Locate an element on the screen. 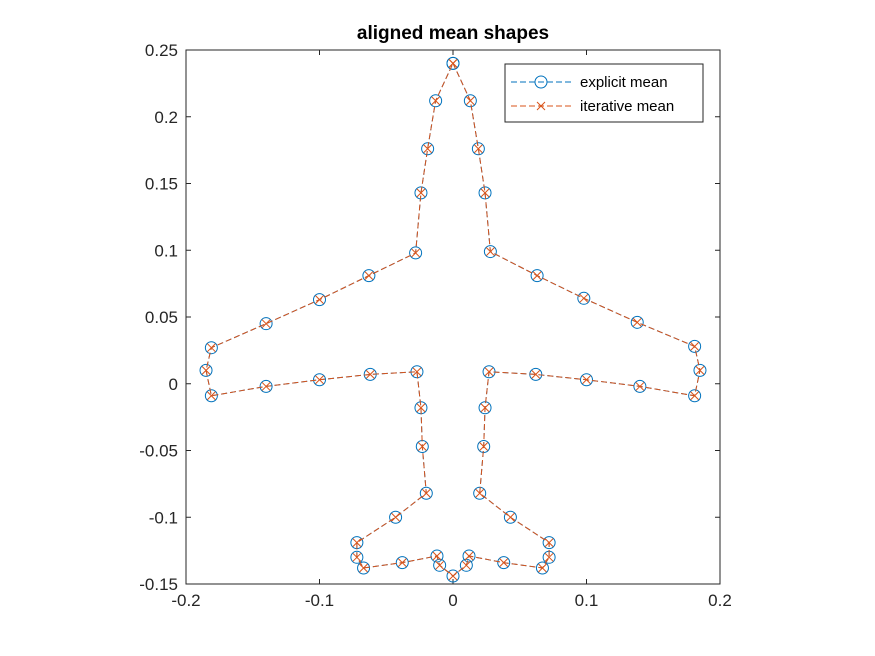 The height and width of the screenshot is (656, 875). legend-box is located at coordinates (604, 93).